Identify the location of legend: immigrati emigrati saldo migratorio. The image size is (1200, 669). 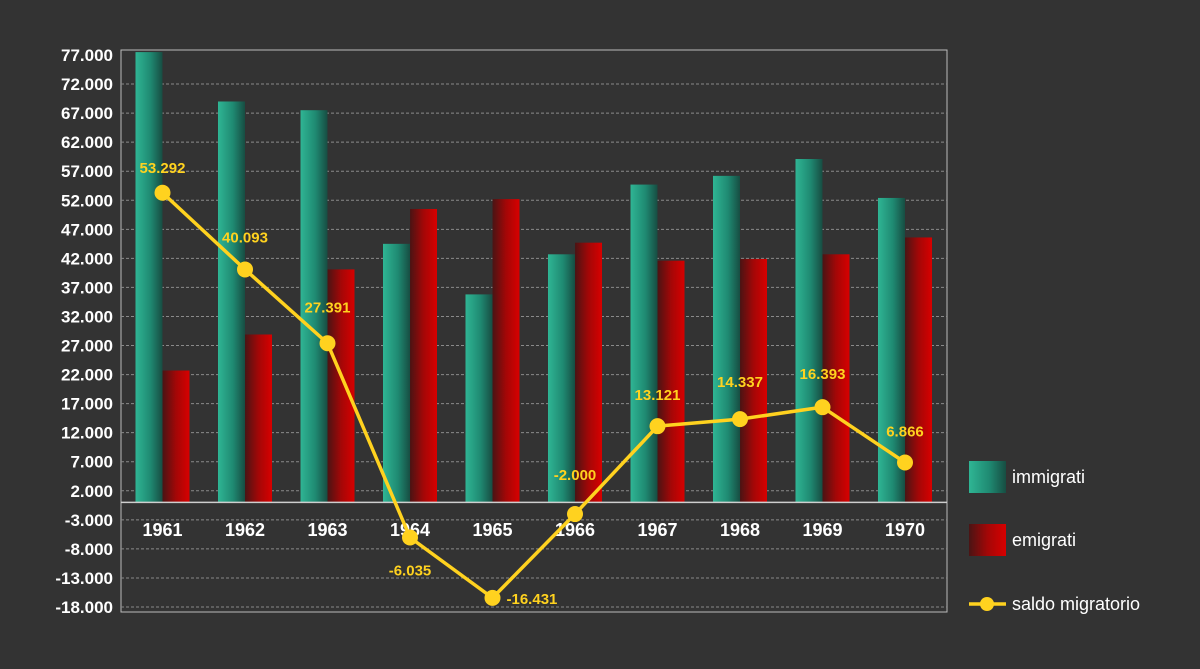
(1054, 537).